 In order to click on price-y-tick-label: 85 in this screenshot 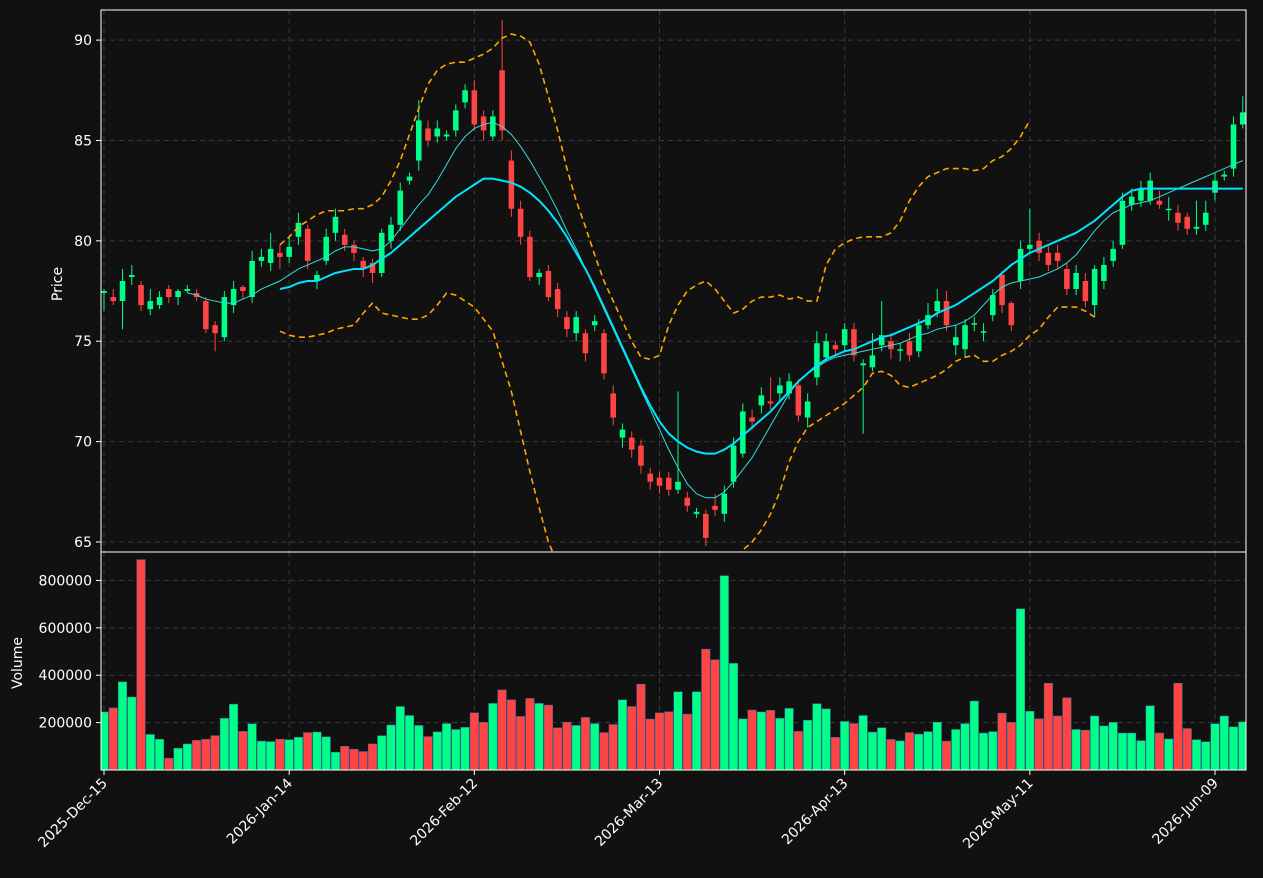, I will do `click(83, 141)`.